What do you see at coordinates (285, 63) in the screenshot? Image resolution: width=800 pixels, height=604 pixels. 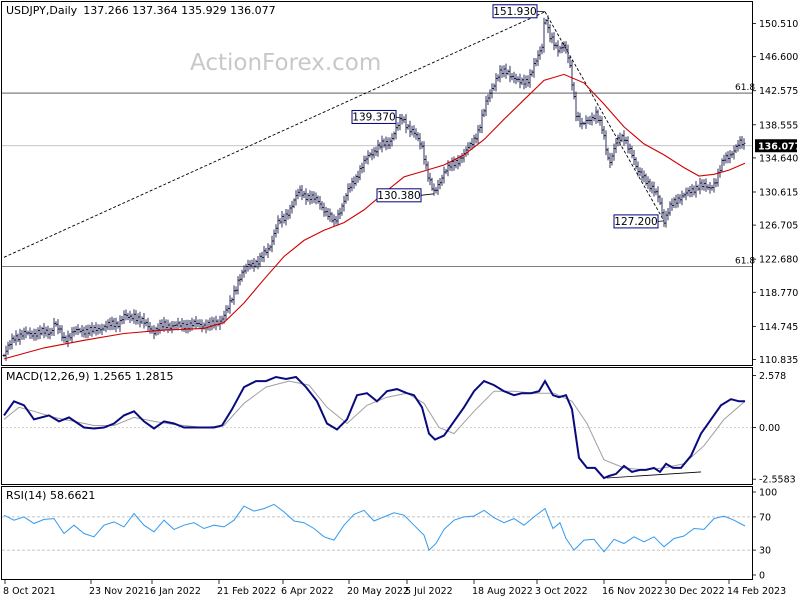 I see `watermark: ActionForex.com` at bounding box center [285, 63].